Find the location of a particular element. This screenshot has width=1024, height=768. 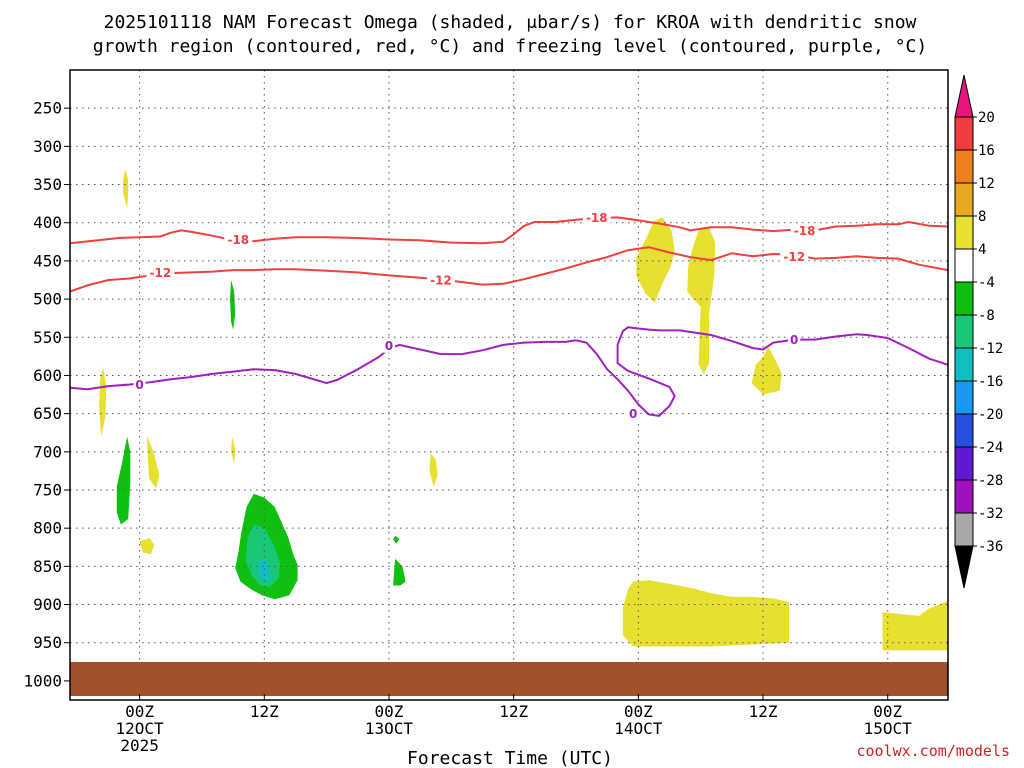

x-tick-label-48-2: 14OCT is located at coordinates (638, 728).